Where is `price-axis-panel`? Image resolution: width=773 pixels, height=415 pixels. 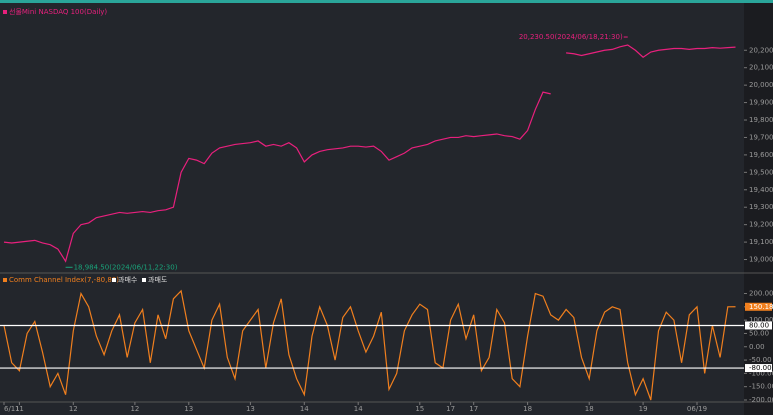 price-axis-panel is located at coordinates (758, 209).